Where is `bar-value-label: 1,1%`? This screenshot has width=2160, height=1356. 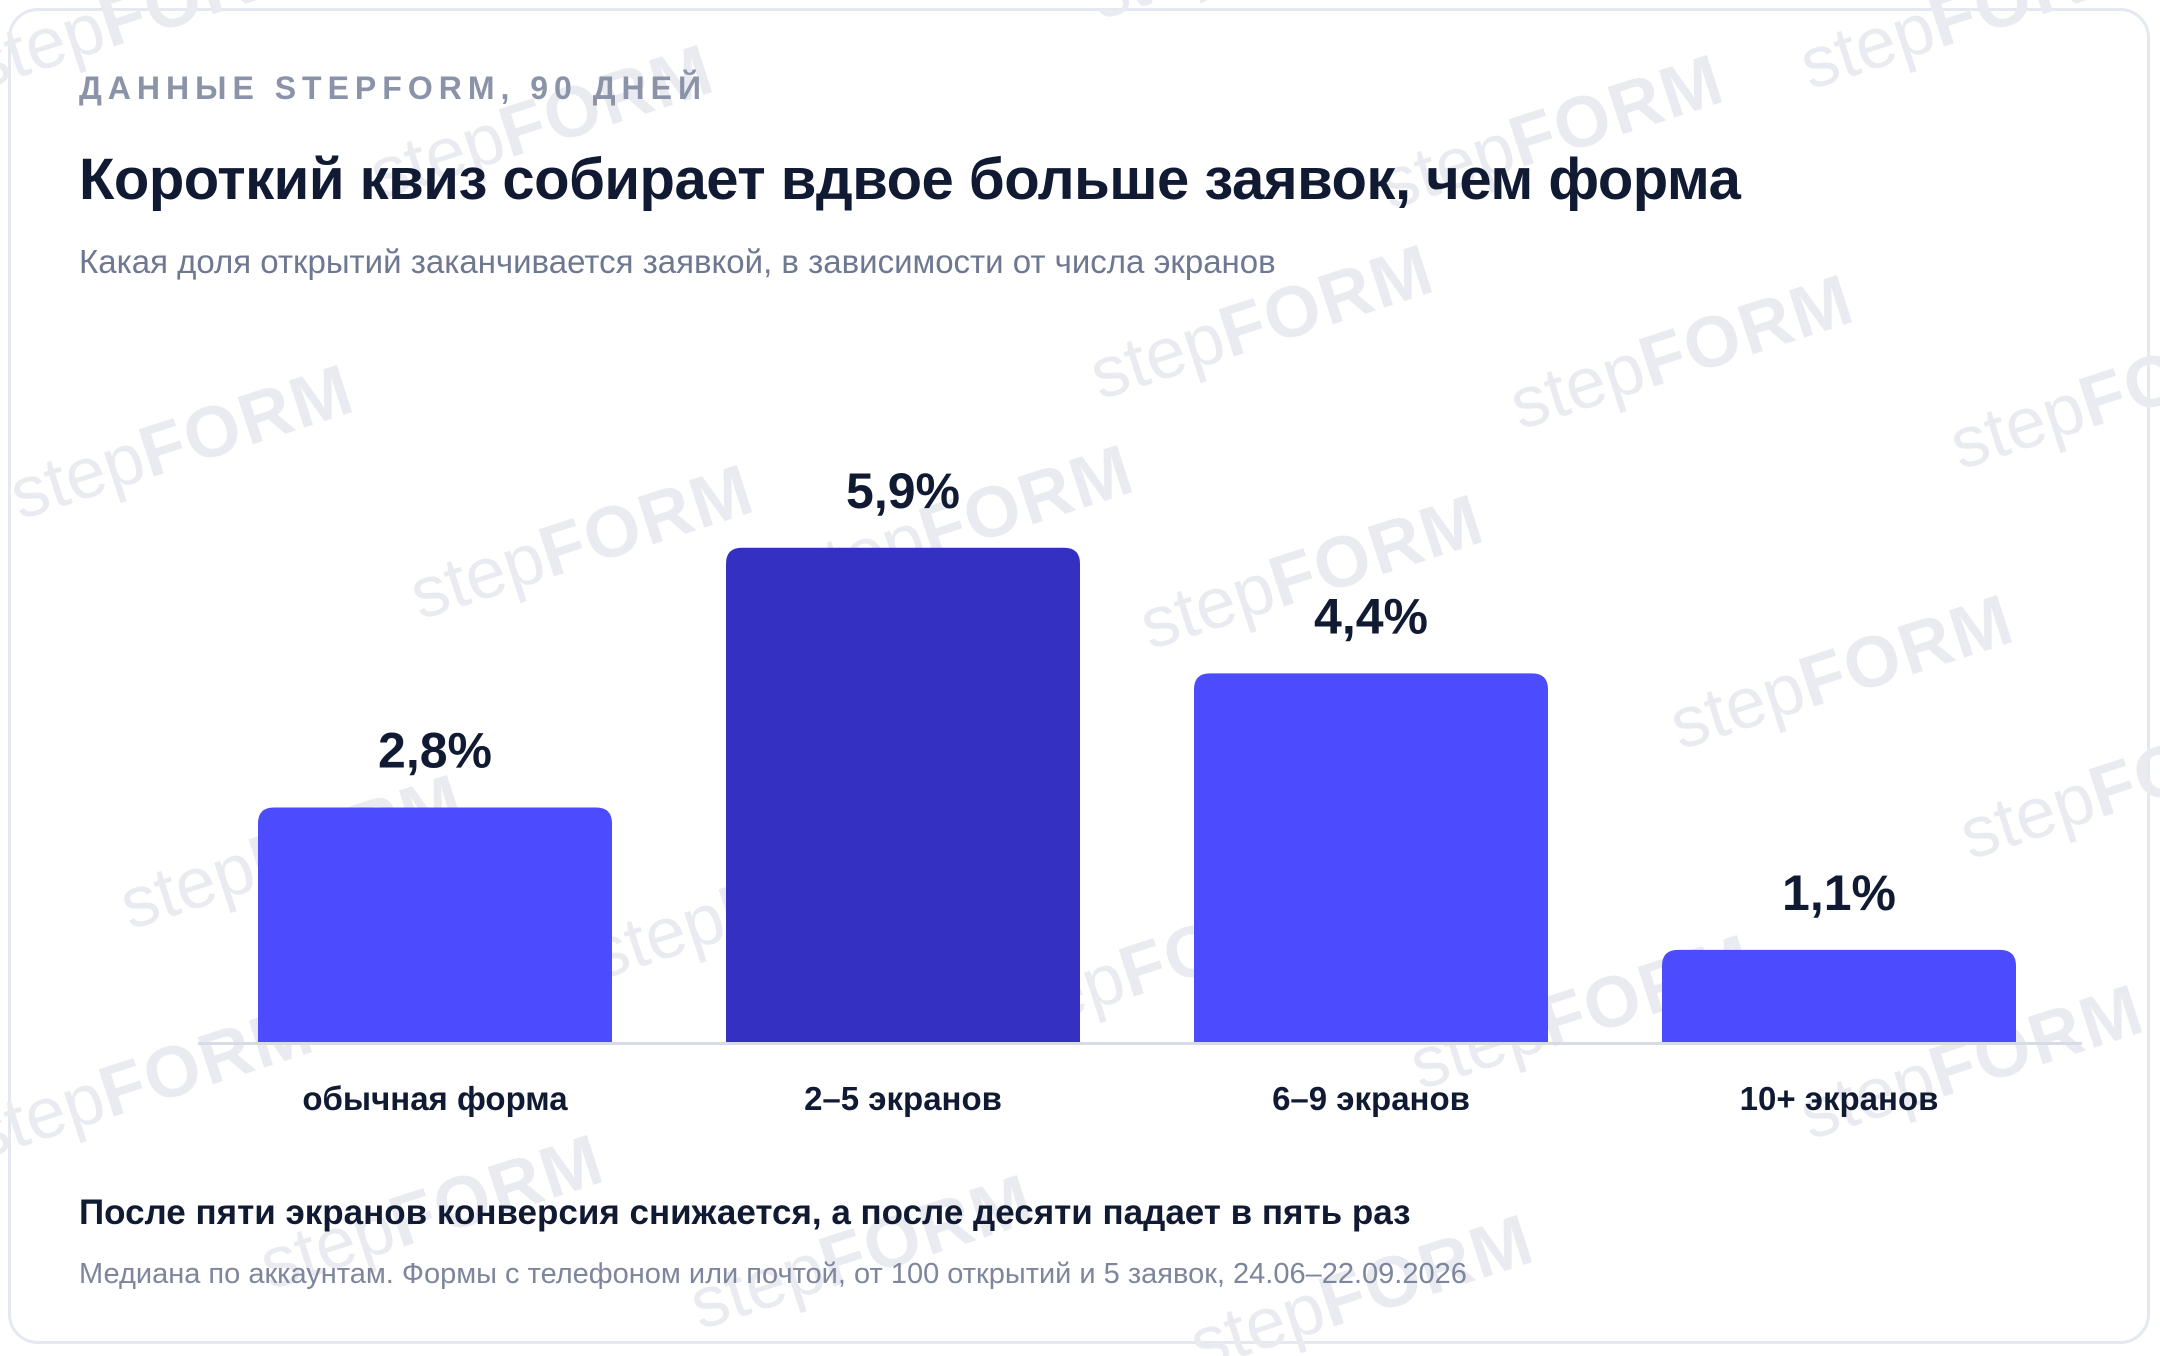
bar-value-label: 1,1% is located at coordinates (1839, 893).